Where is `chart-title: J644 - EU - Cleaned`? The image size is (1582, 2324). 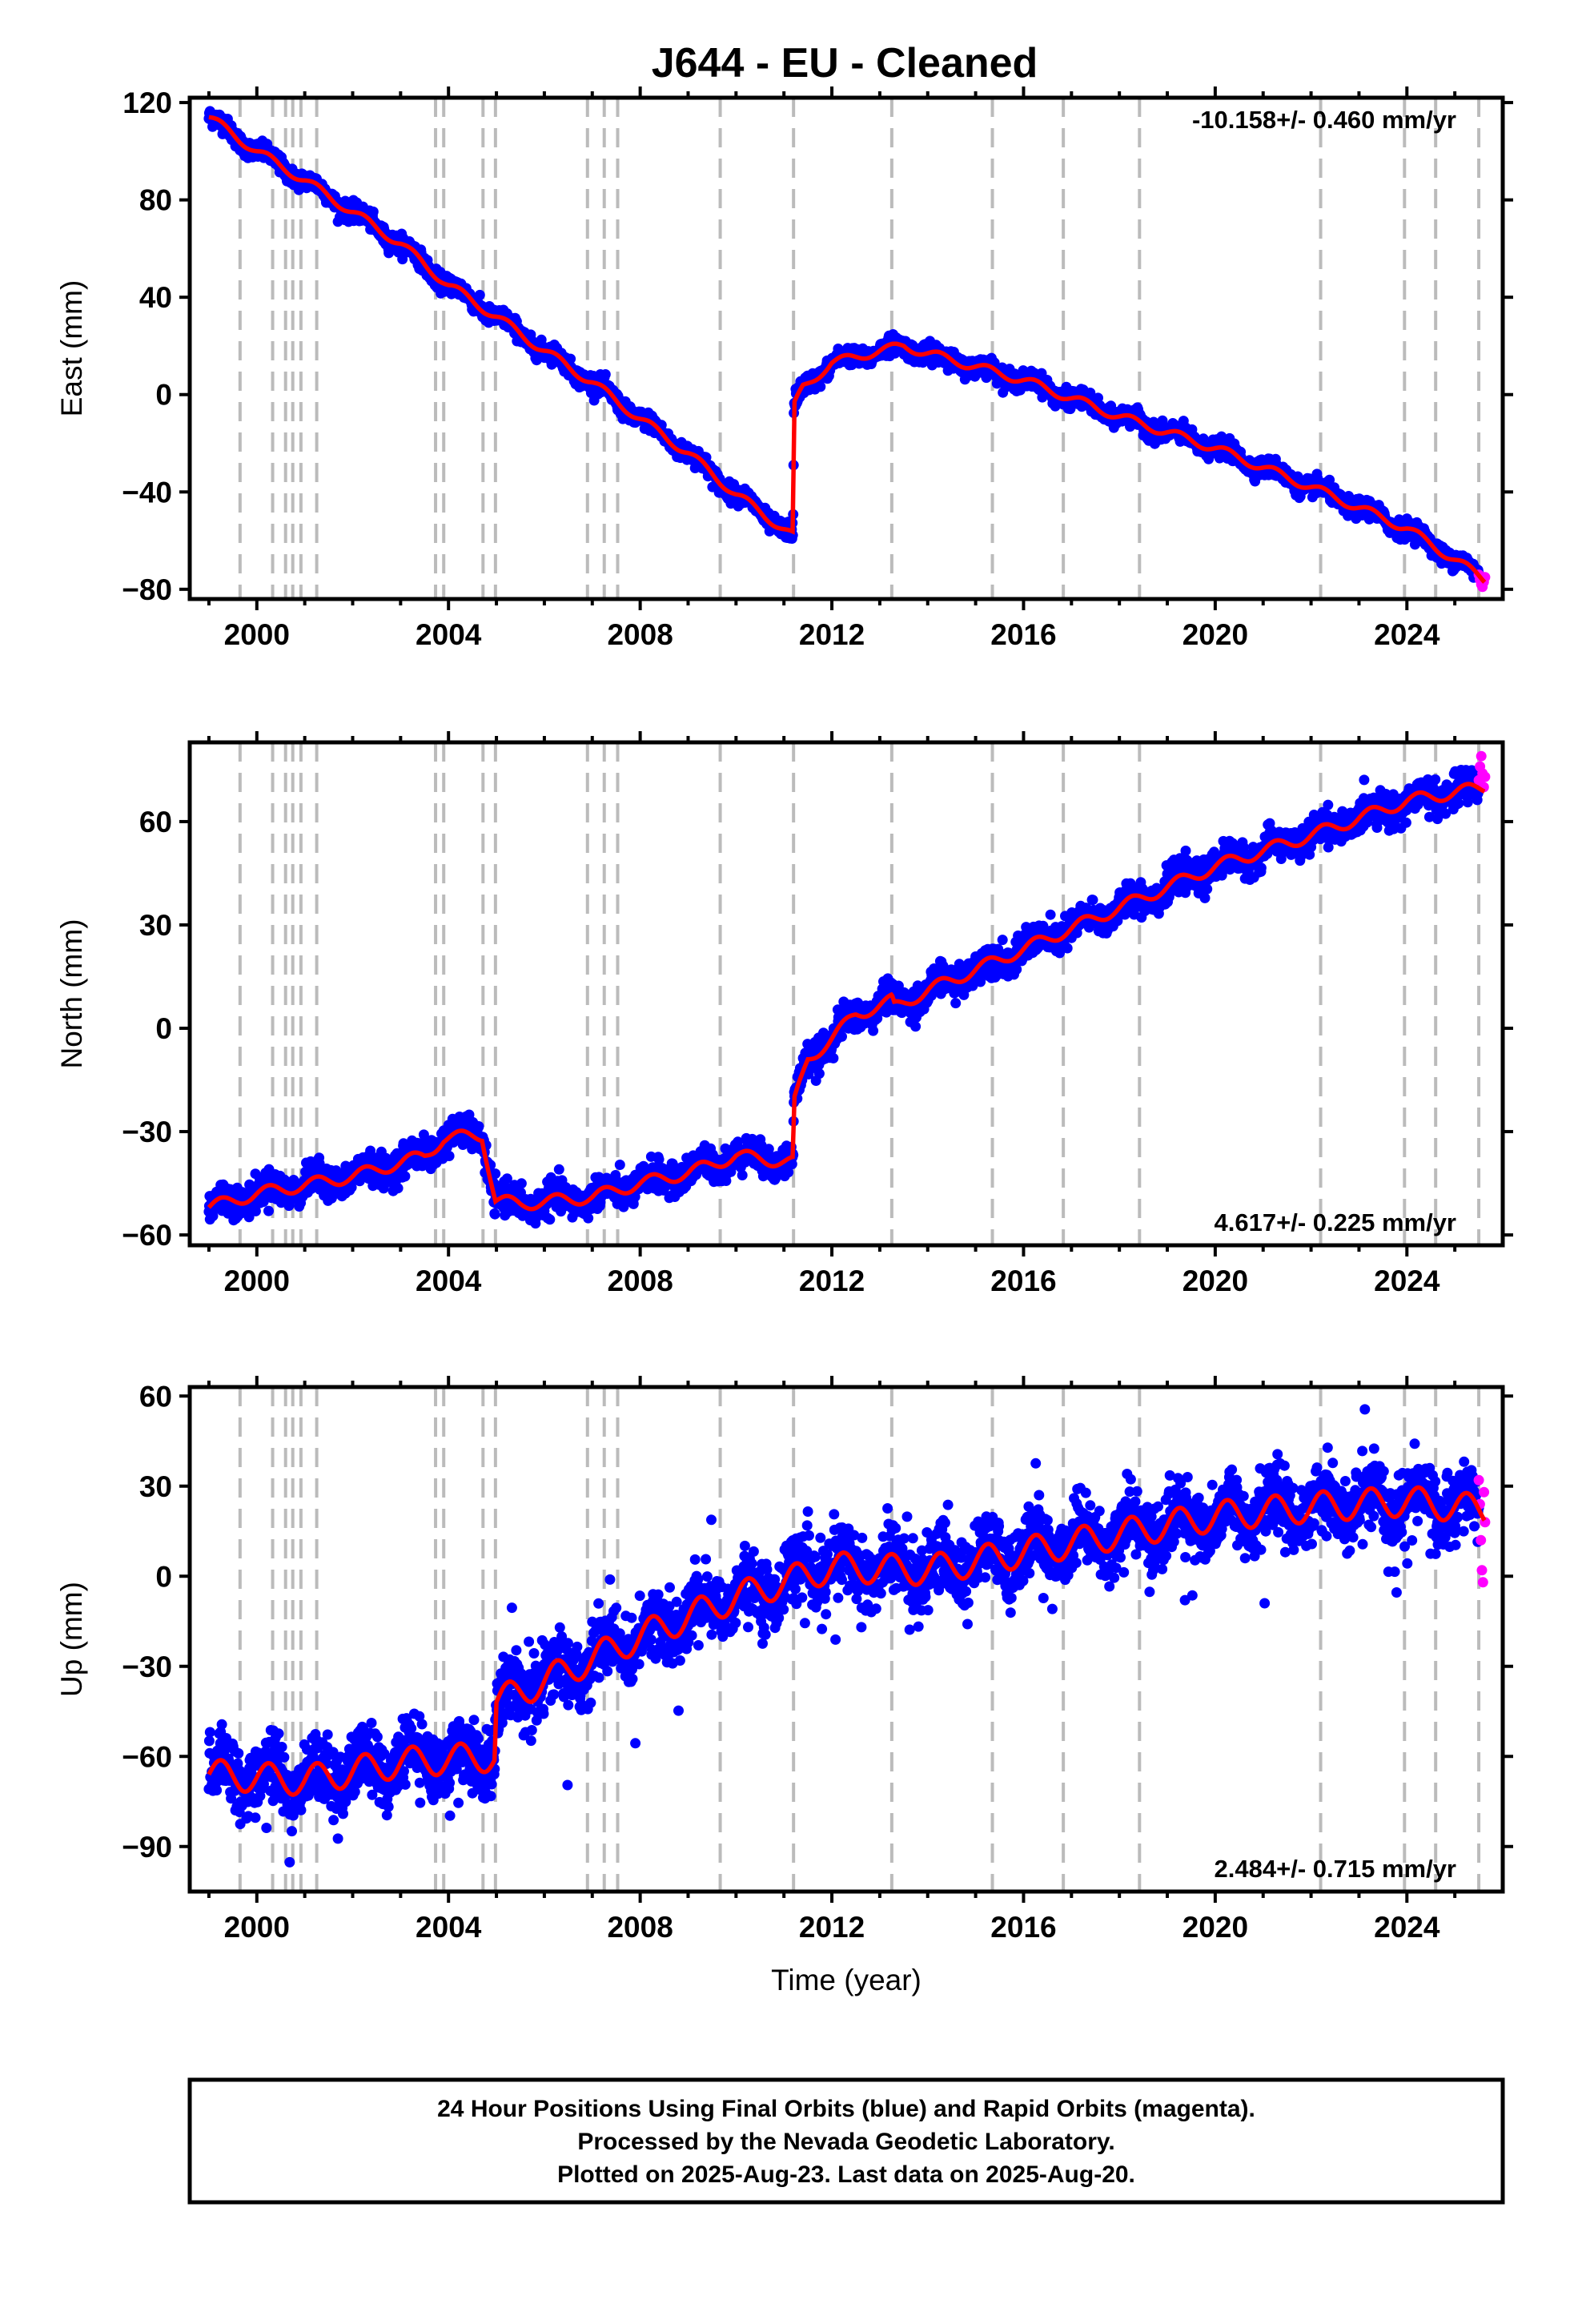
chart-title: J644 - EU - Cleaned is located at coordinates (845, 63).